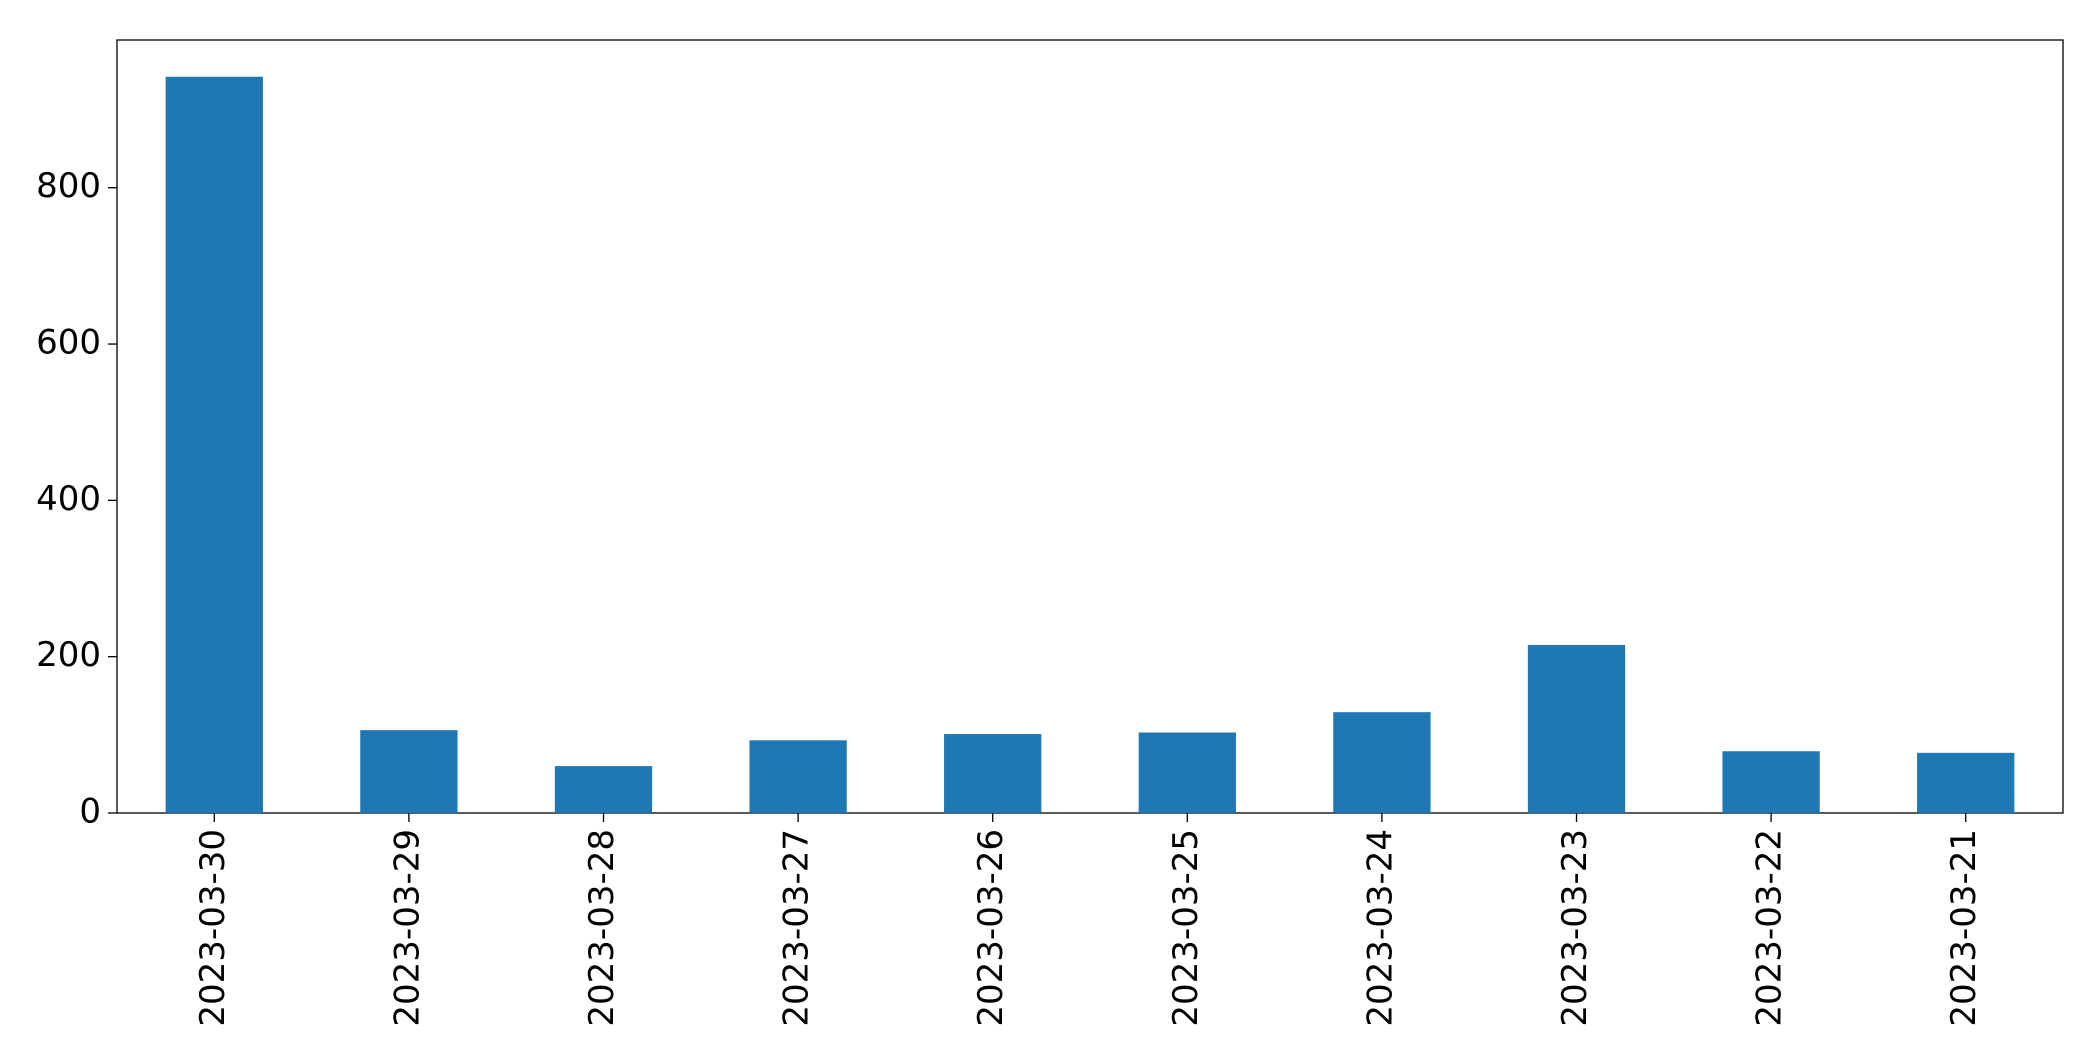  Describe the element at coordinates (1186, 928) in the screenshot. I see `x-tick-label: 2023-03-25` at that location.